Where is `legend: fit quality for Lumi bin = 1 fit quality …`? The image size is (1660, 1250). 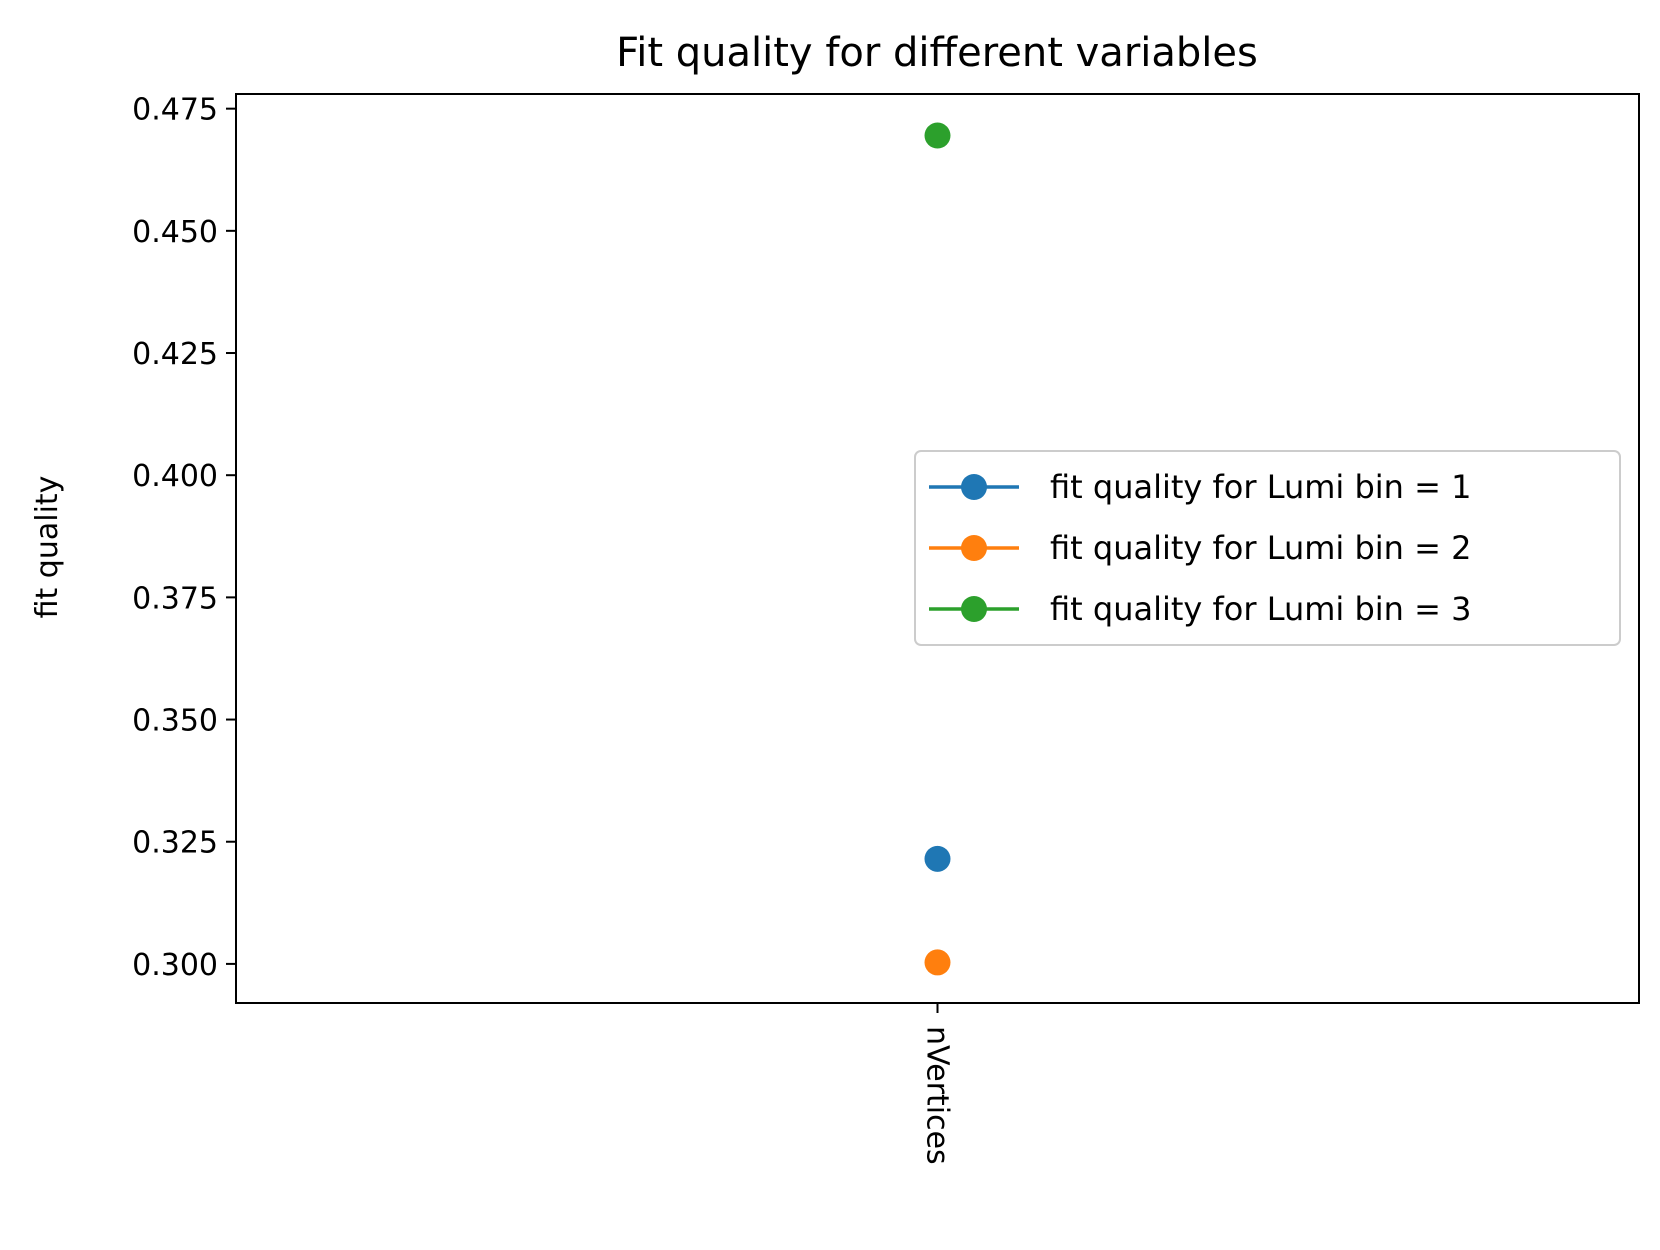
legend: fit quality for Lumi bin = 1 fit quality … is located at coordinates (1267, 548).